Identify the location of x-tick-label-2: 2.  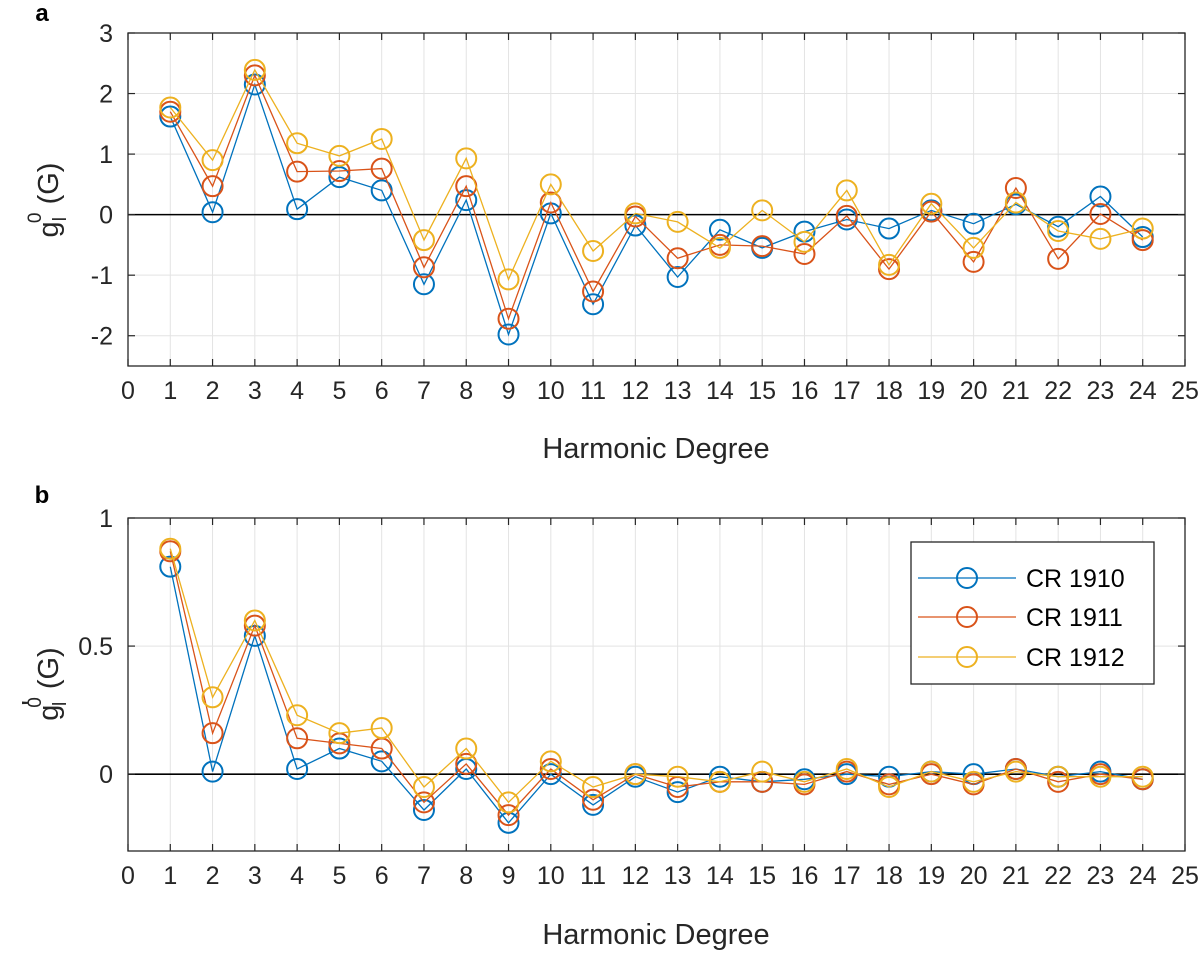
(213, 876).